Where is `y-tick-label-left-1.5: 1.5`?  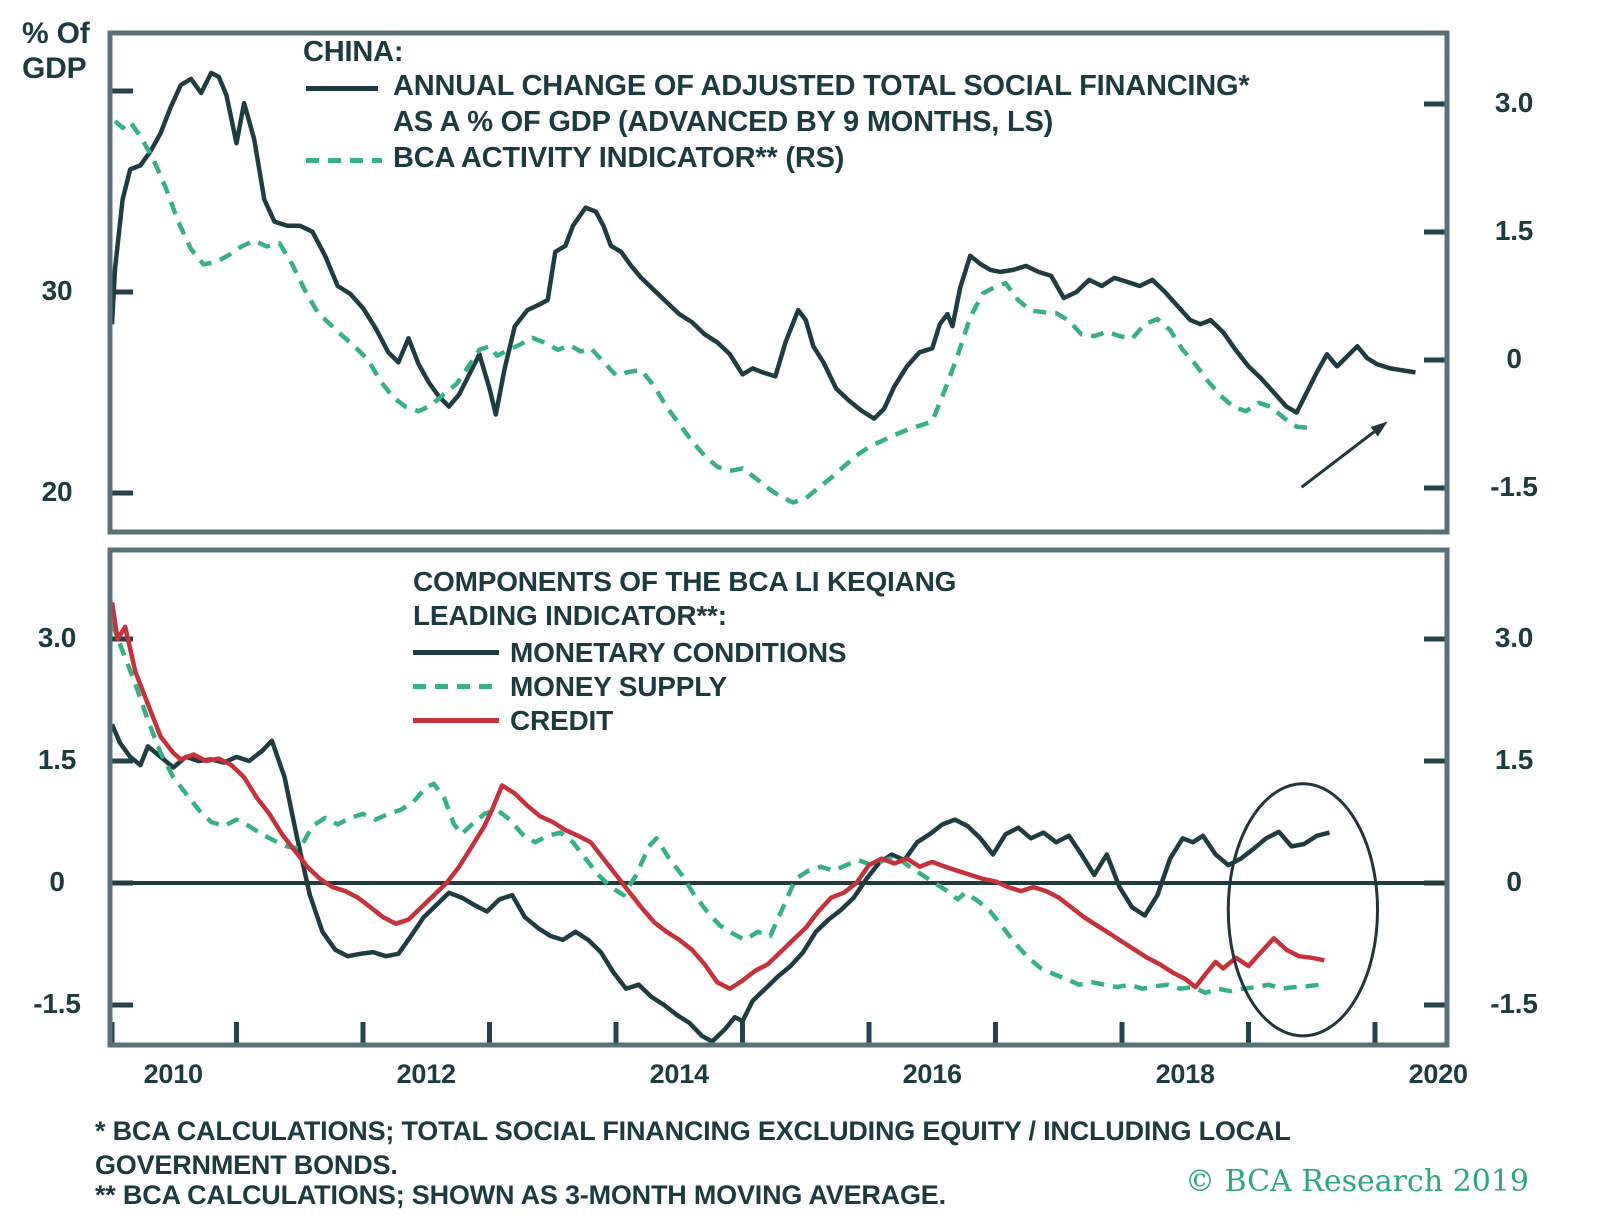
y-tick-label-left-1.5: 1.5 is located at coordinates (57, 759).